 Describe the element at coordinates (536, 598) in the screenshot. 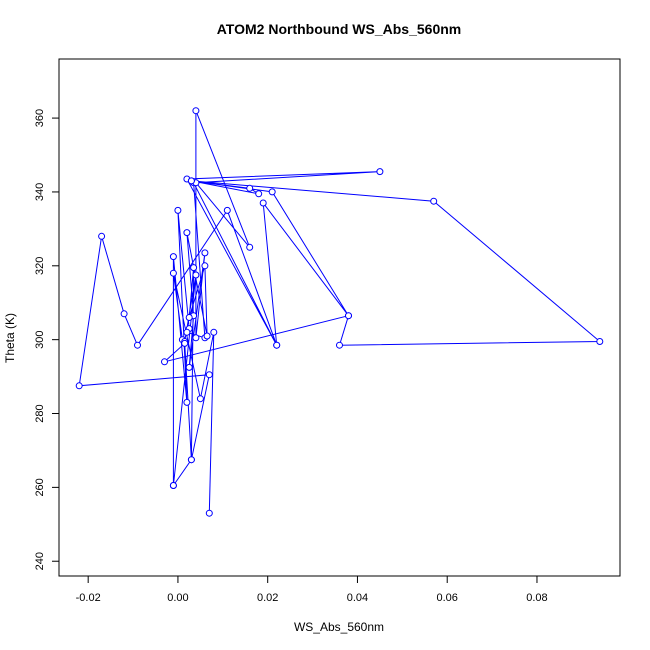

I see `x-tick-label: 0.08` at that location.